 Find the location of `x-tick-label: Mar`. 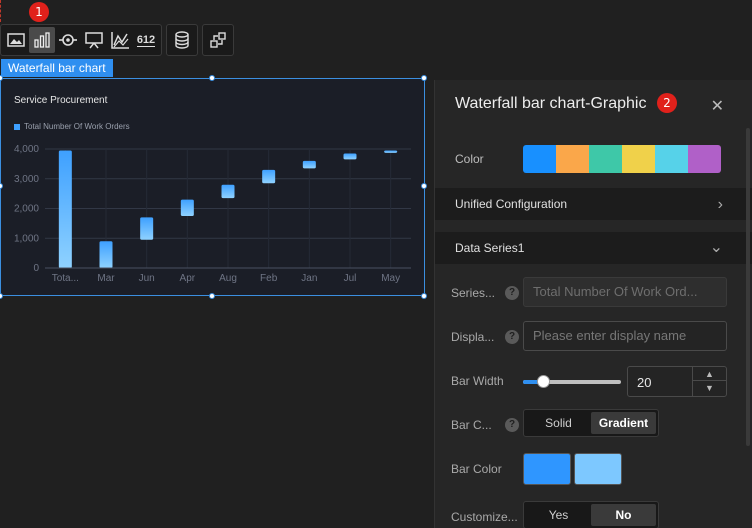

x-tick-label: Mar is located at coordinates (106, 278).